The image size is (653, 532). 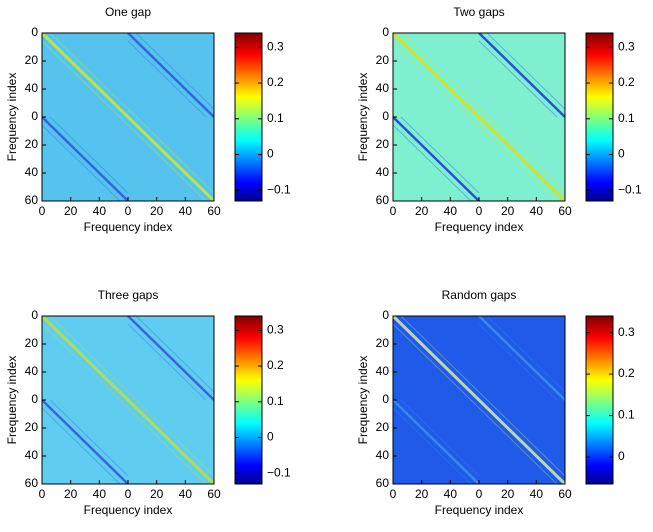 I want to click on panel-title: Three gaps, so click(x=128, y=295).